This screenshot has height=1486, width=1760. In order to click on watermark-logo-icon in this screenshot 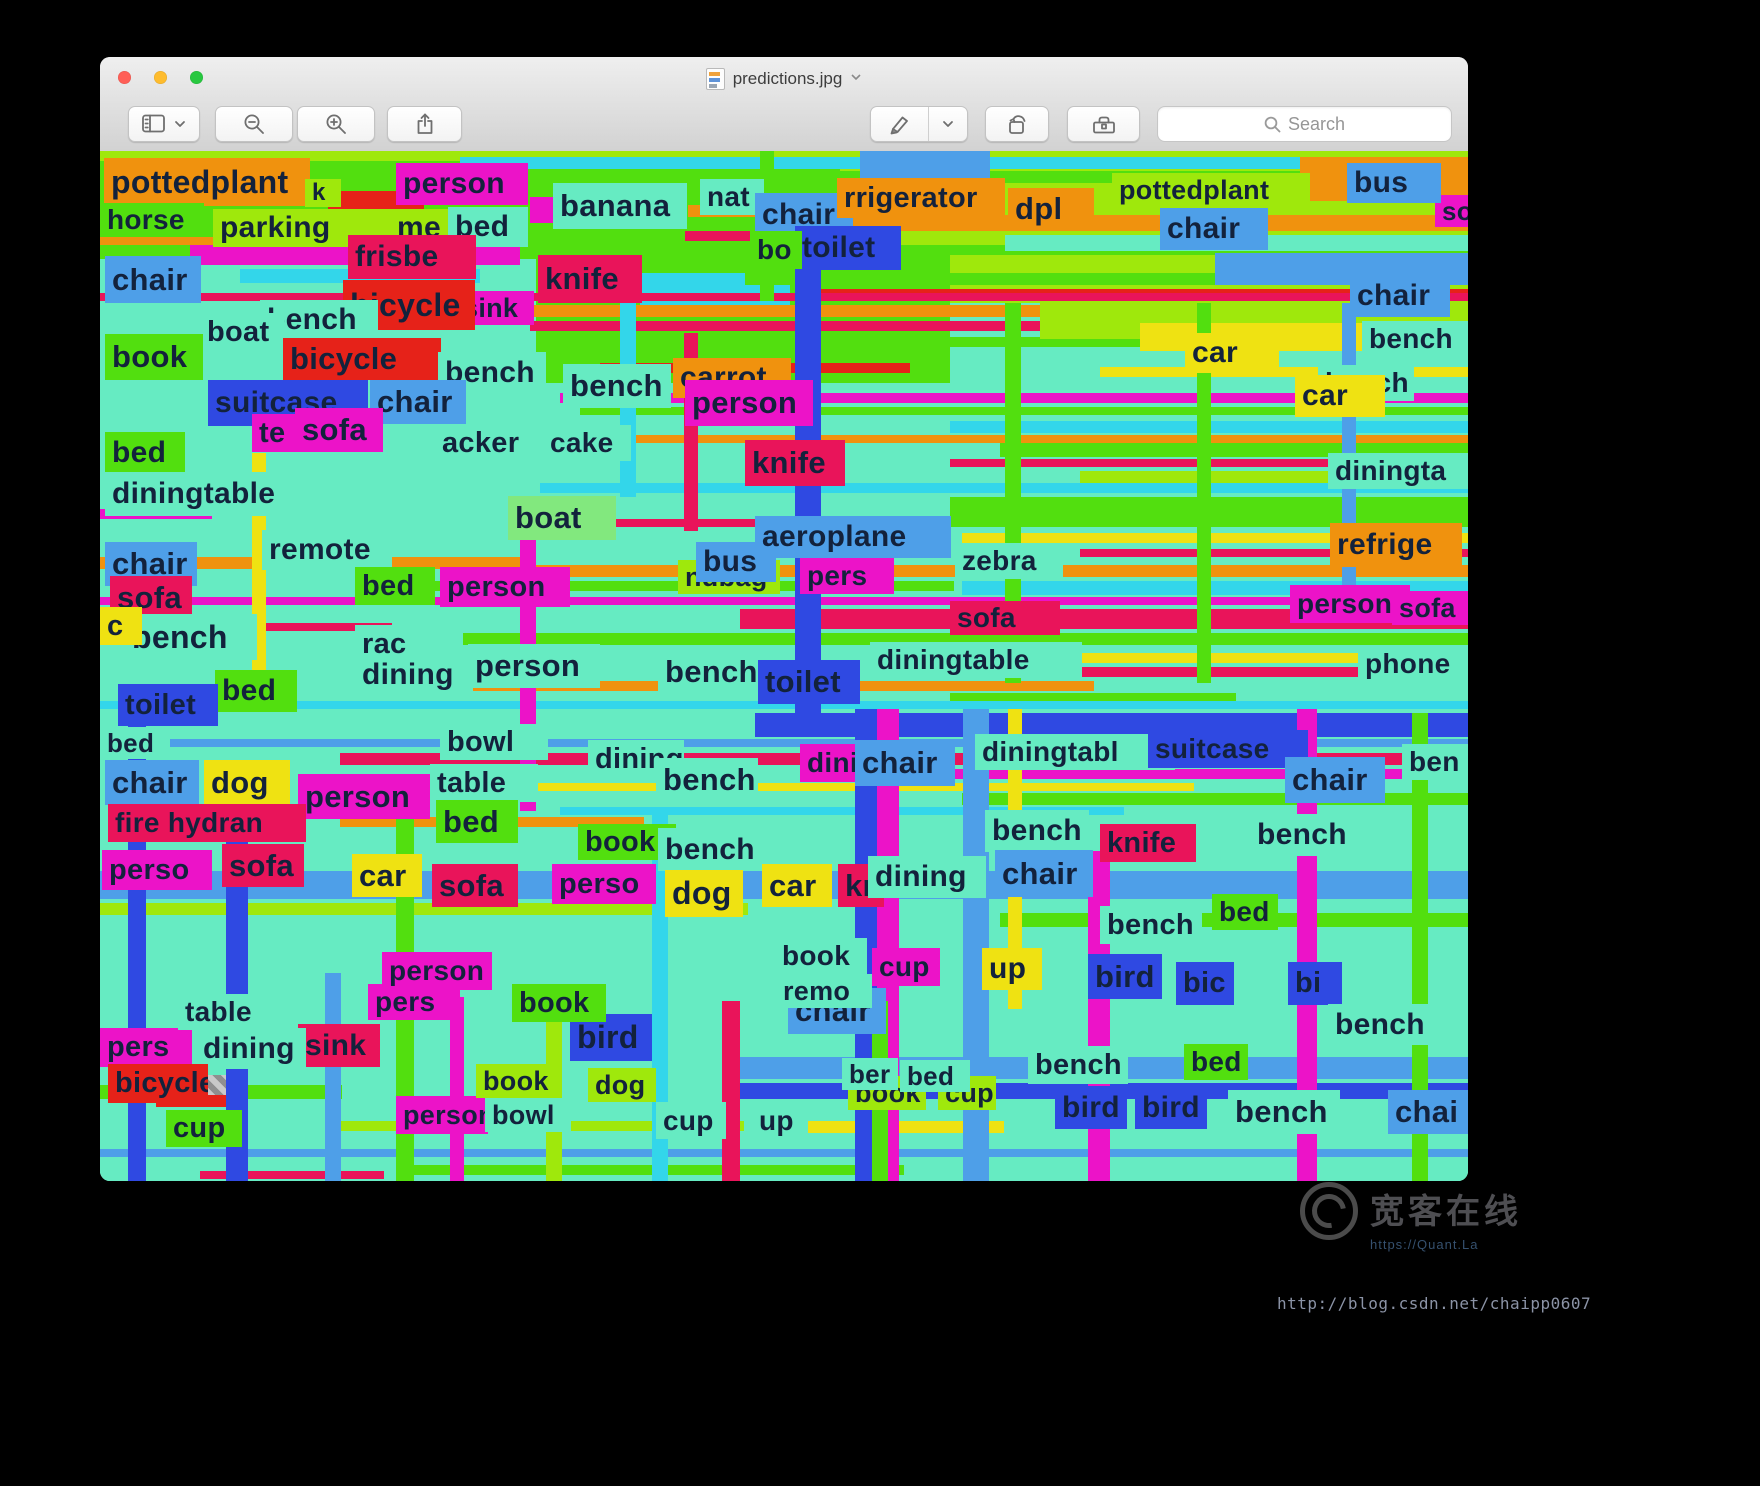, I will do `click(1329, 1211)`.